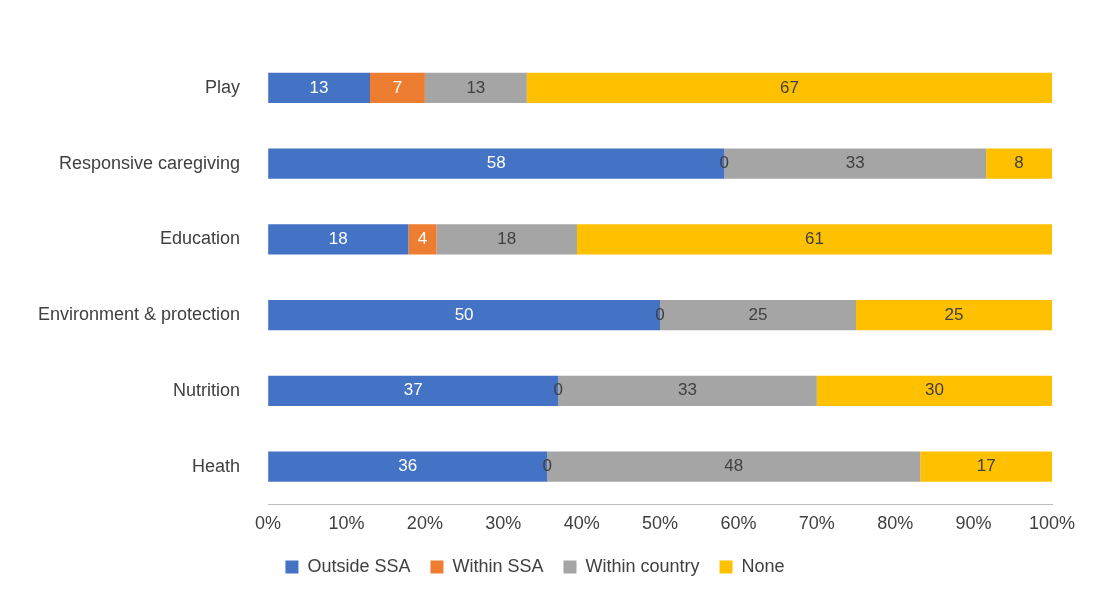  I want to click on data-label: 58, so click(496, 163).